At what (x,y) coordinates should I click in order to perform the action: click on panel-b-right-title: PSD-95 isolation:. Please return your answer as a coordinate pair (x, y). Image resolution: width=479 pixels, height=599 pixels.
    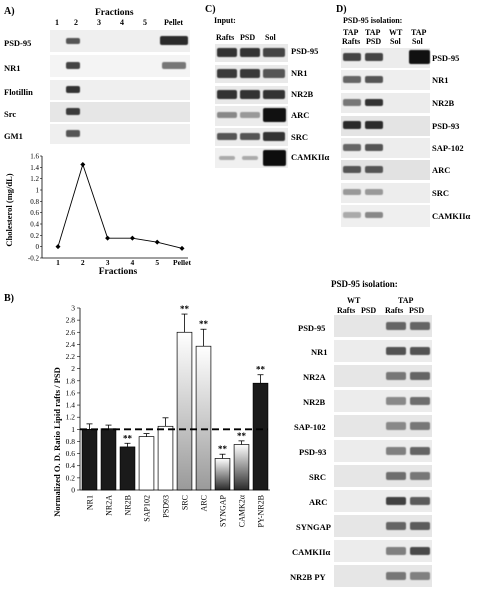
    Looking at the image, I should click on (364, 284).